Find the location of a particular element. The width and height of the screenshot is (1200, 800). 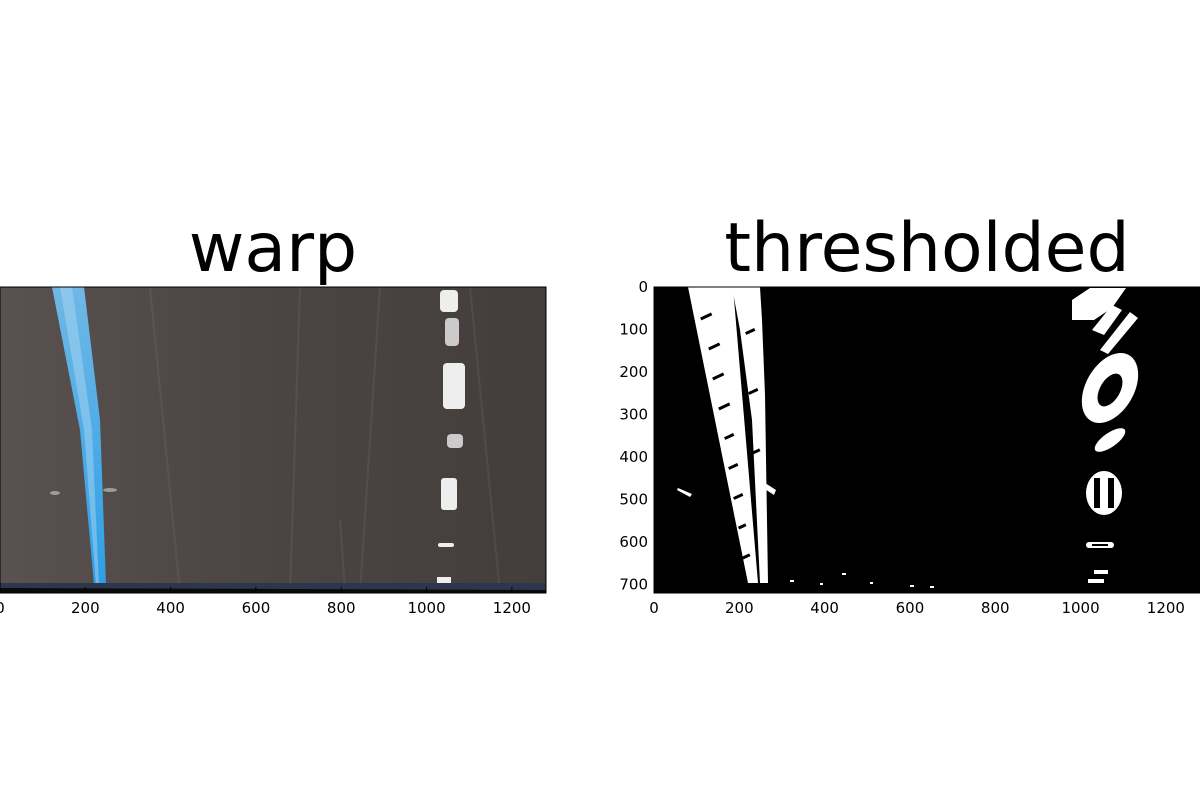

y-tick-label: 700 is located at coordinates (633, 585).